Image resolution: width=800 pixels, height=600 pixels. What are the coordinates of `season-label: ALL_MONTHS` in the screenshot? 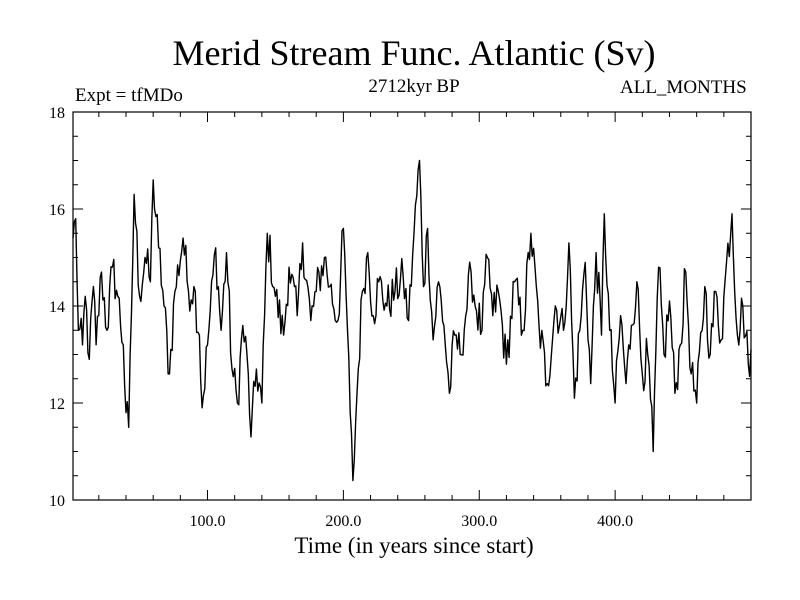 It's located at (683, 87).